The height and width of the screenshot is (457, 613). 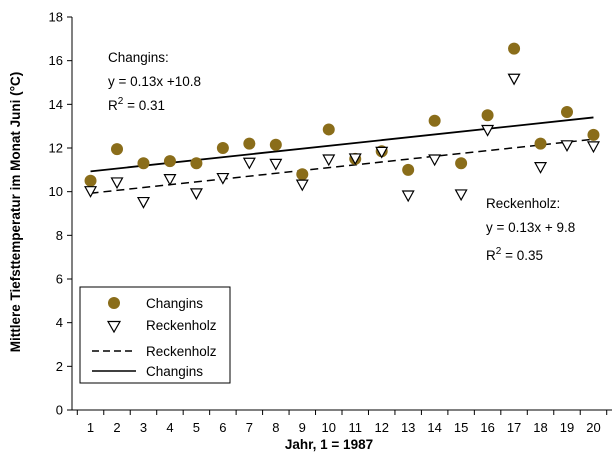 I want to click on x-tick-label: 20, so click(x=593, y=427).